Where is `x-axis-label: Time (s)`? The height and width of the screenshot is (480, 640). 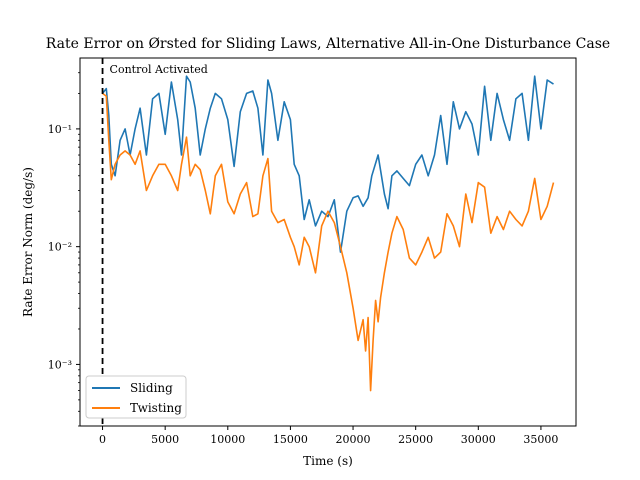
x-axis-label: Time (s) is located at coordinates (328, 461).